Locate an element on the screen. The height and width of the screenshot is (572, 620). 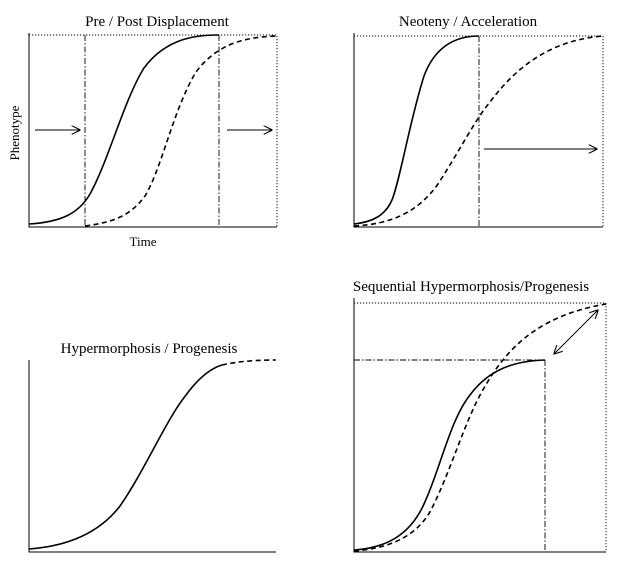
panel-hypermorphosis-progenesis: Hypermorphosis / Progenesis is located at coordinates (152, 447).